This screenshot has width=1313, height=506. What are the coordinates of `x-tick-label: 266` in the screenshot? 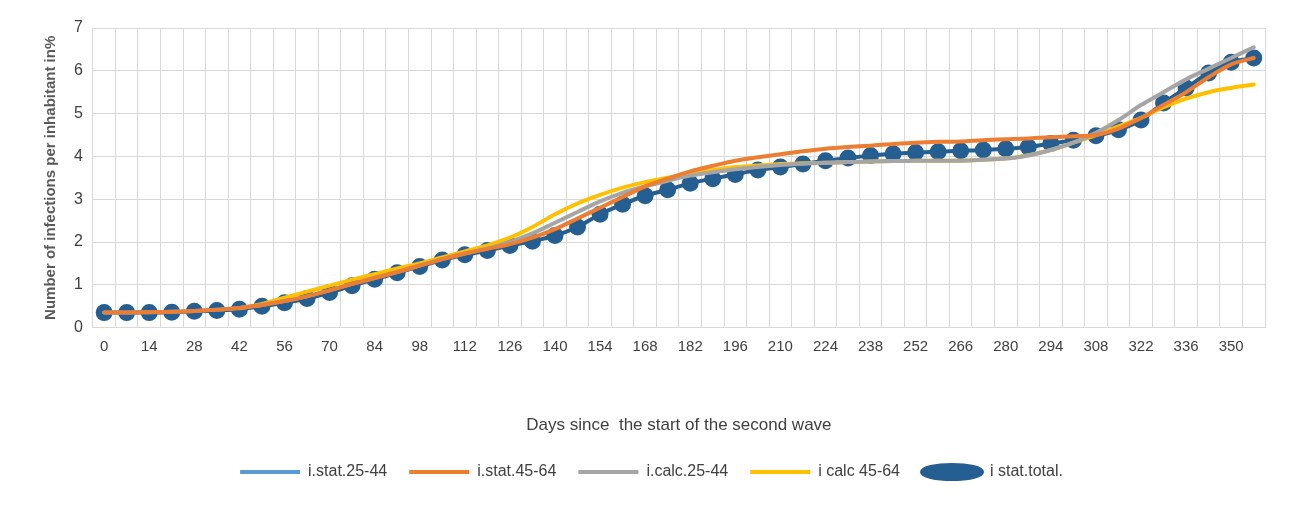 It's located at (961, 345).